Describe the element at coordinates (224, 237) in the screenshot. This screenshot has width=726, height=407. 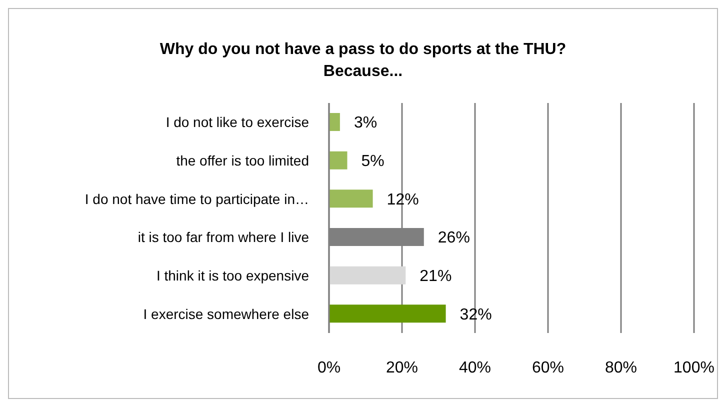
I see `y-tick-label: it is too far from where I live` at that location.